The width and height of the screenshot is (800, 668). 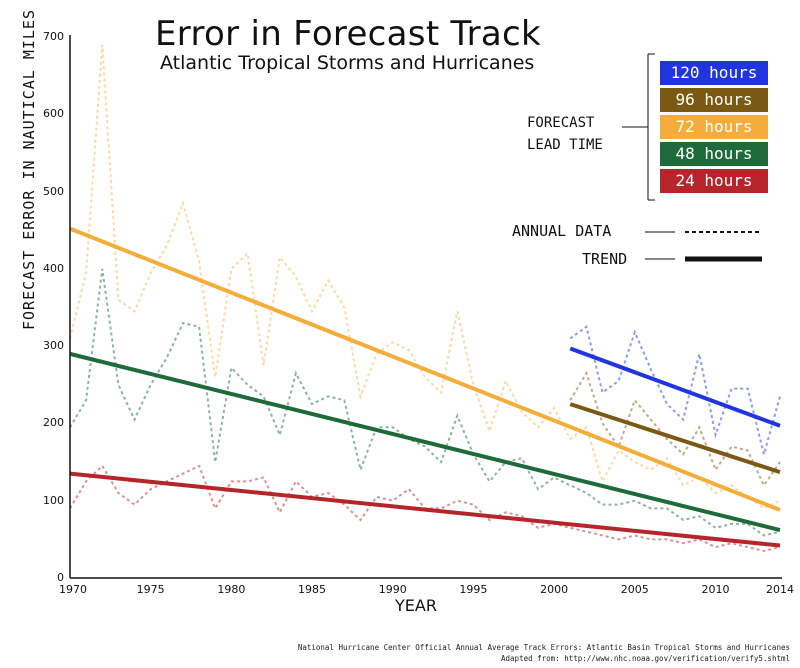 What do you see at coordinates (29, 169) in the screenshot?
I see `y-axis-label: FORECAST ERROR IN NAUTICAL MILES` at bounding box center [29, 169].